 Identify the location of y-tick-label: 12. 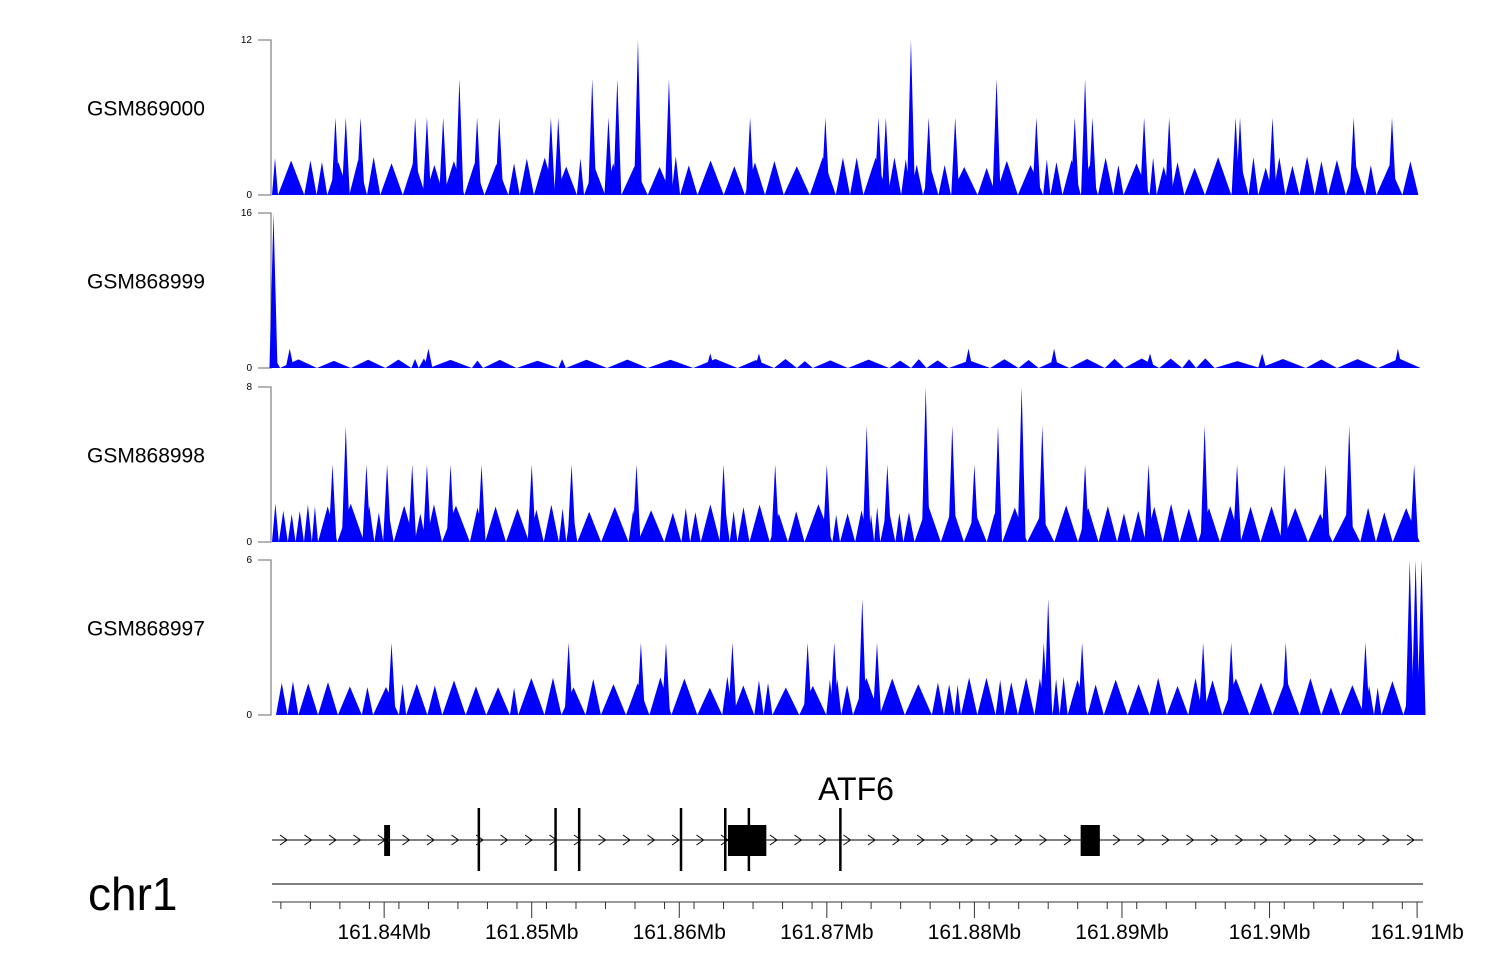
(247, 40).